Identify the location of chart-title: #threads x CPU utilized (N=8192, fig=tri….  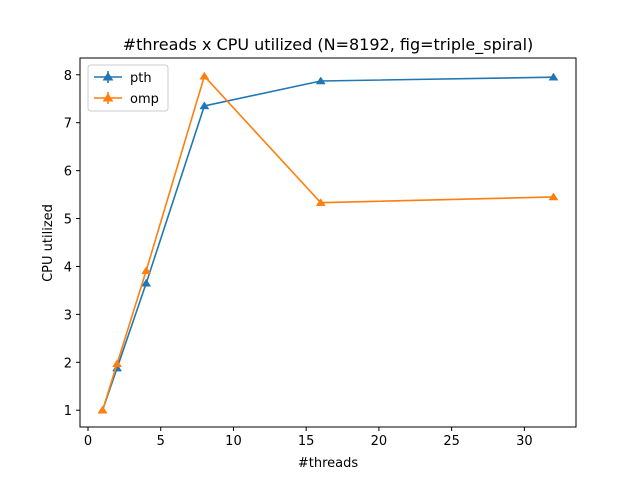
(328, 45).